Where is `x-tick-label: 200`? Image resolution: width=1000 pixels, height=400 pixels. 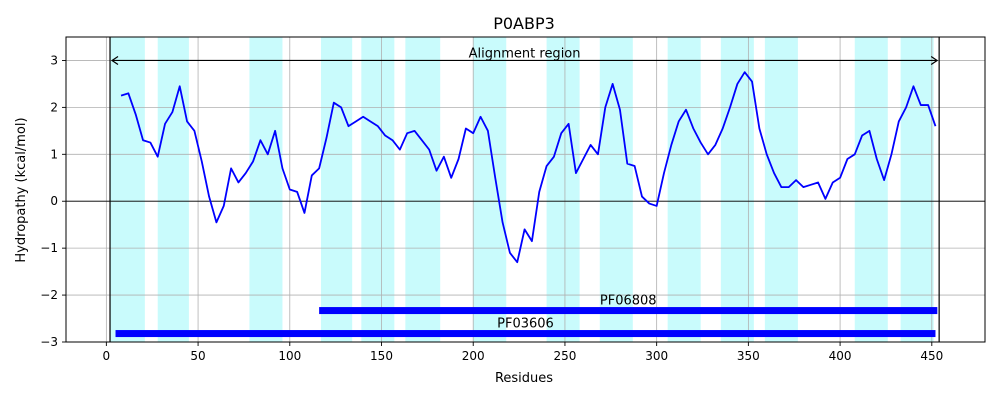 x-tick-label: 200 is located at coordinates (473, 356).